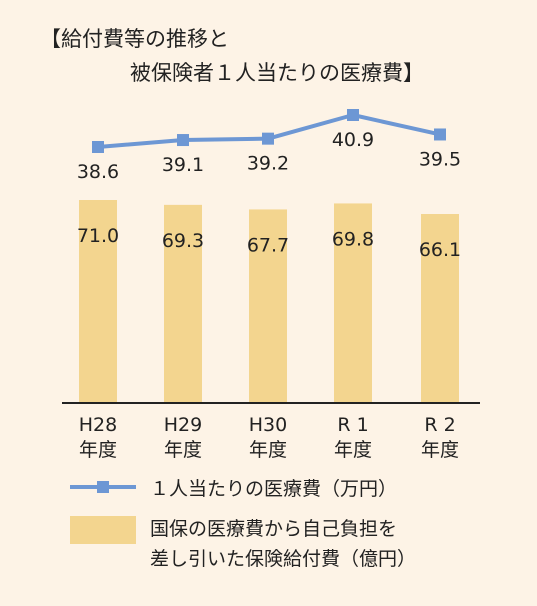  What do you see at coordinates (134, 39) in the screenshot?
I see `chart-title-line1: 【給付費等の推移と` at bounding box center [134, 39].